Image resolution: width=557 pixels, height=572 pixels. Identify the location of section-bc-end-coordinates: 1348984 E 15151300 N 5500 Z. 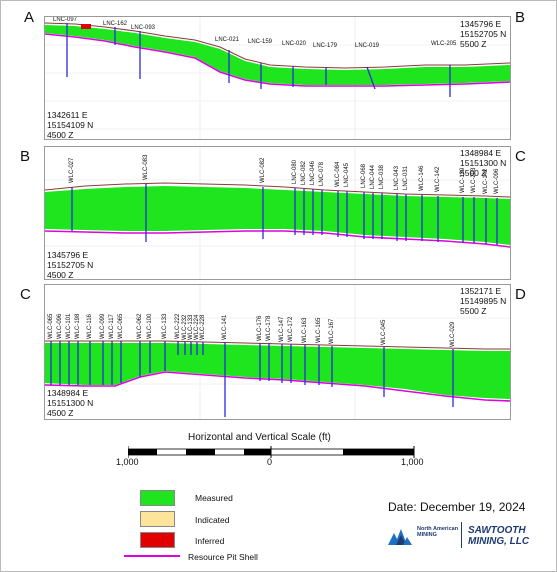
(483, 163).